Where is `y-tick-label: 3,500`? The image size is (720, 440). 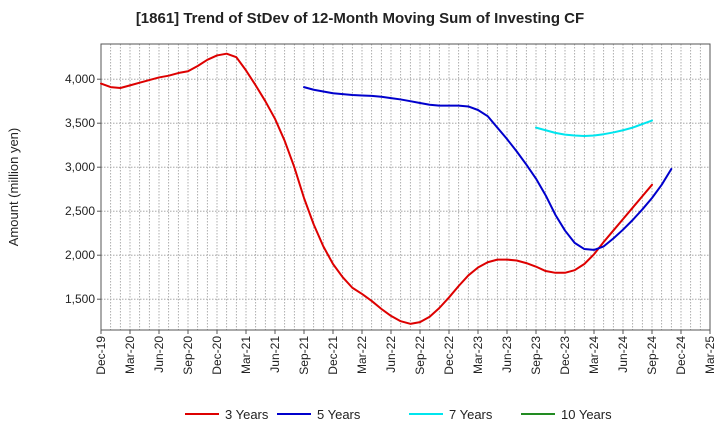 y-tick-label: 3,500 is located at coordinates (80, 123).